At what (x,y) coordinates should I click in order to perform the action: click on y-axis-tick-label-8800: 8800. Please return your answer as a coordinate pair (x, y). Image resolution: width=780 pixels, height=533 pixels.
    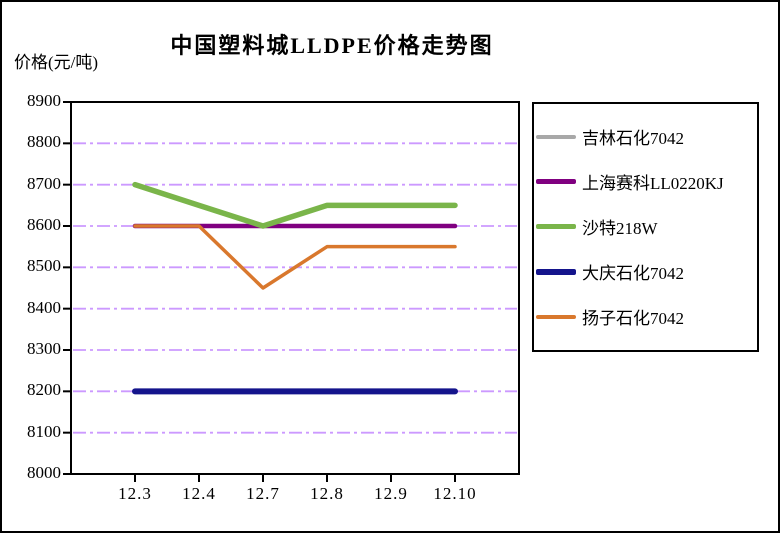
    Looking at the image, I should click on (44, 142).